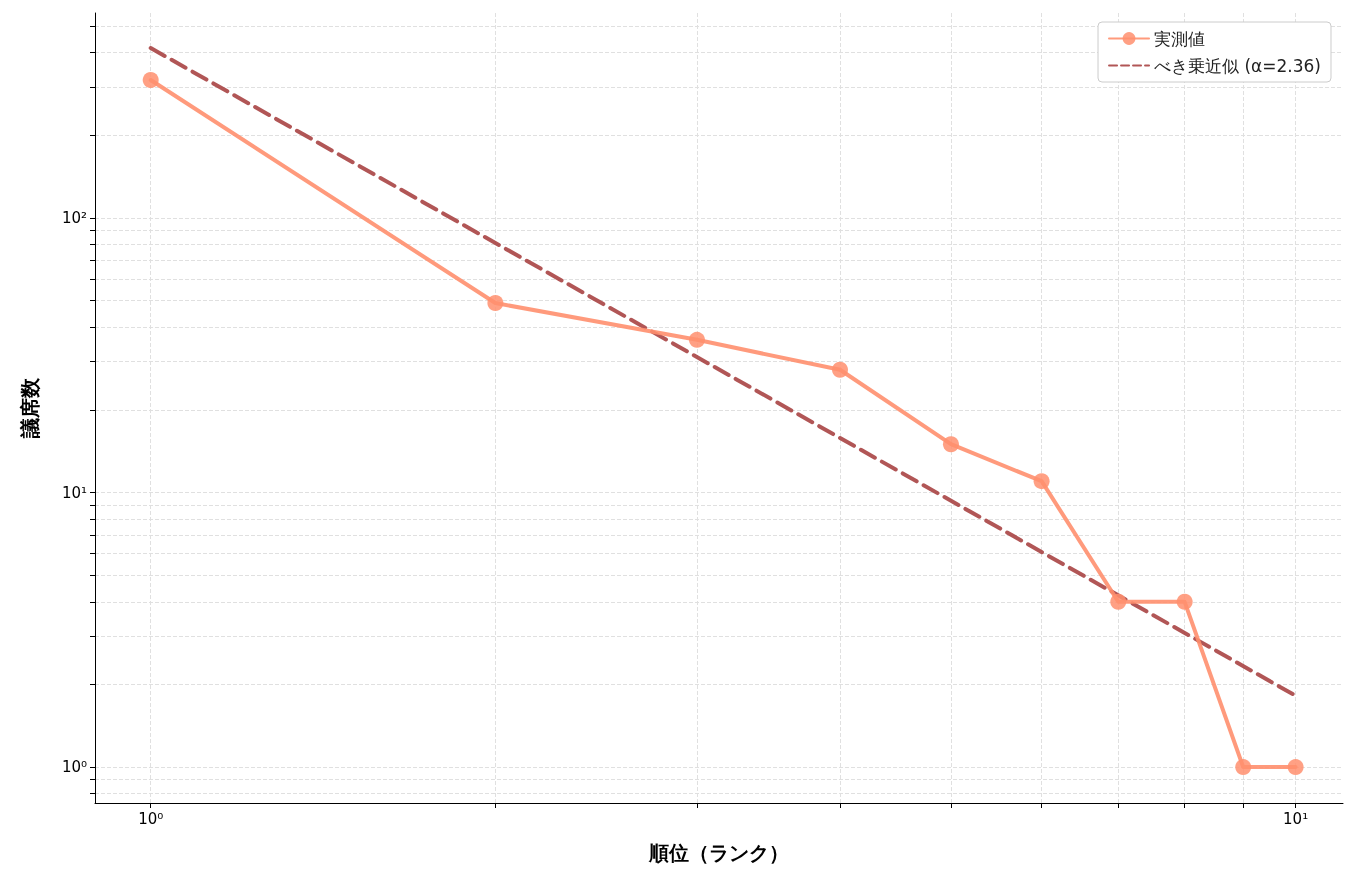 The height and width of the screenshot is (871, 1345). I want to click on y-tick-label: 10¹, so click(74, 492).